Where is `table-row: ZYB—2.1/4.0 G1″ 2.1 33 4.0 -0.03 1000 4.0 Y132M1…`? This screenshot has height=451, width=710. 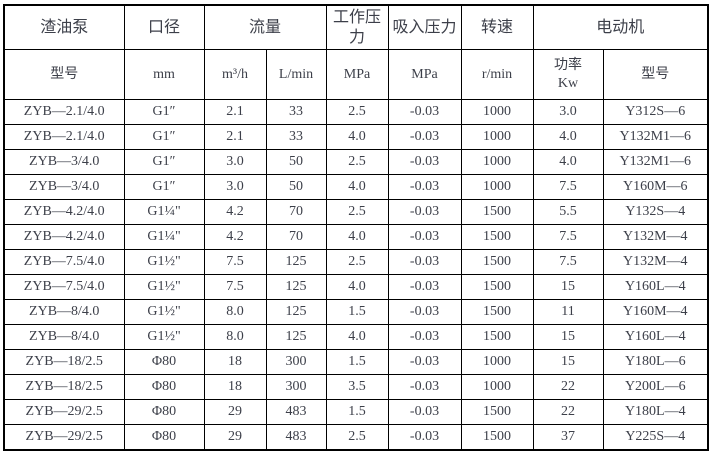 table-row: ZYB—2.1/4.0 G1″ 2.1 33 4.0 -0.03 1000 4.0 Y132M1… is located at coordinates (356, 137).